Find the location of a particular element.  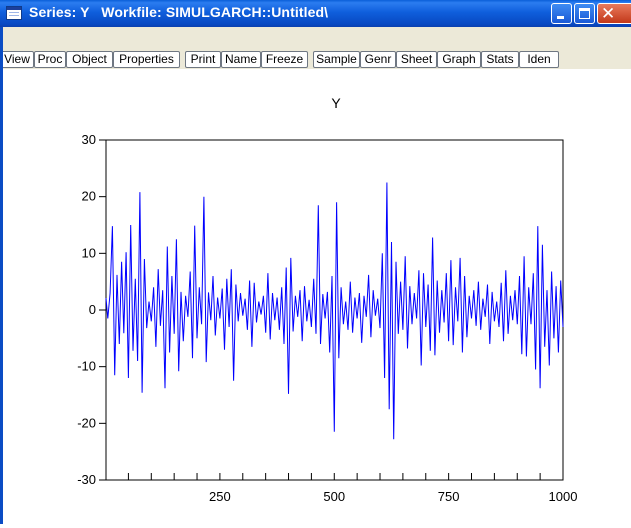

minimize-icon is located at coordinates (560, 17).